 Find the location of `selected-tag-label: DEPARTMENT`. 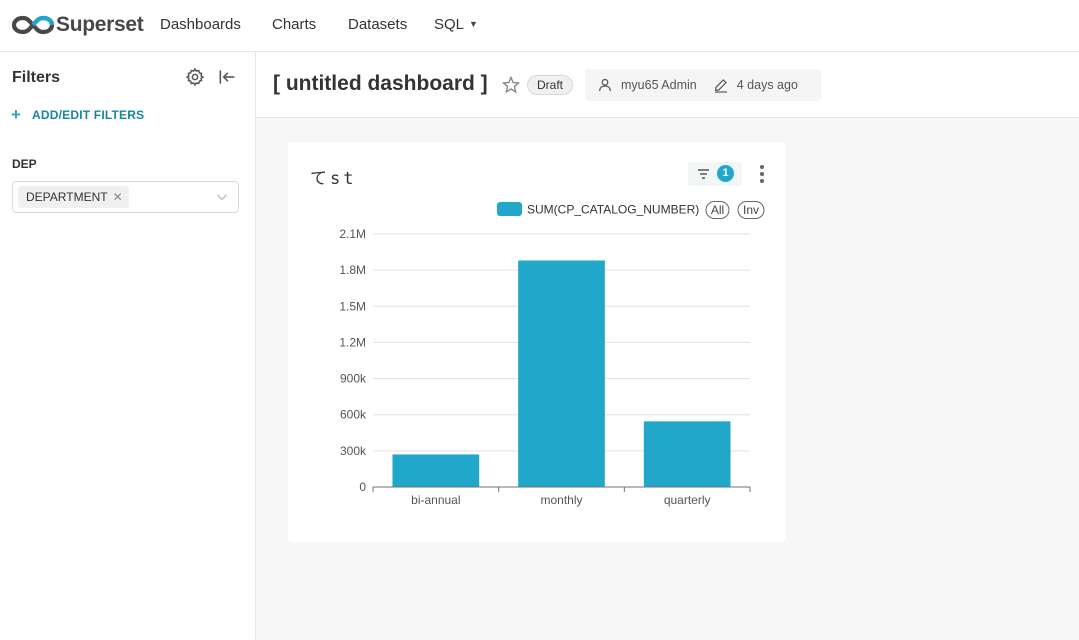

selected-tag-label: DEPARTMENT is located at coordinates (67, 197).